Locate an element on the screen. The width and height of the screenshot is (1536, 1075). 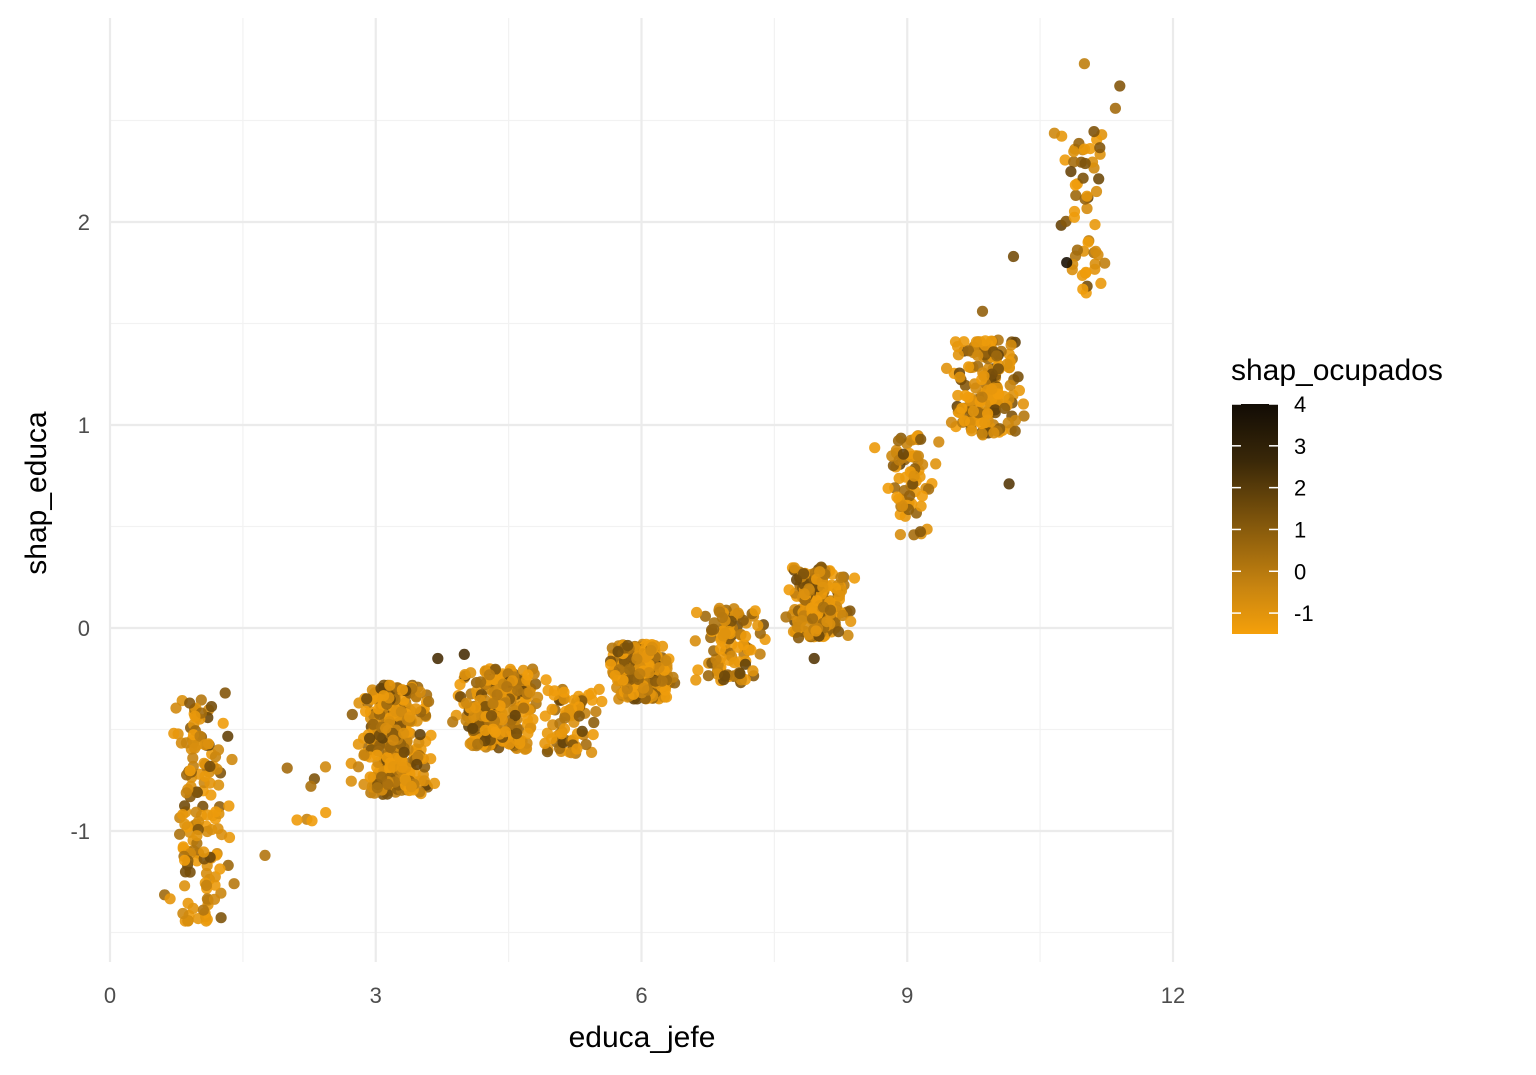
legend-tick-label: -1 is located at coordinates (1304, 613).